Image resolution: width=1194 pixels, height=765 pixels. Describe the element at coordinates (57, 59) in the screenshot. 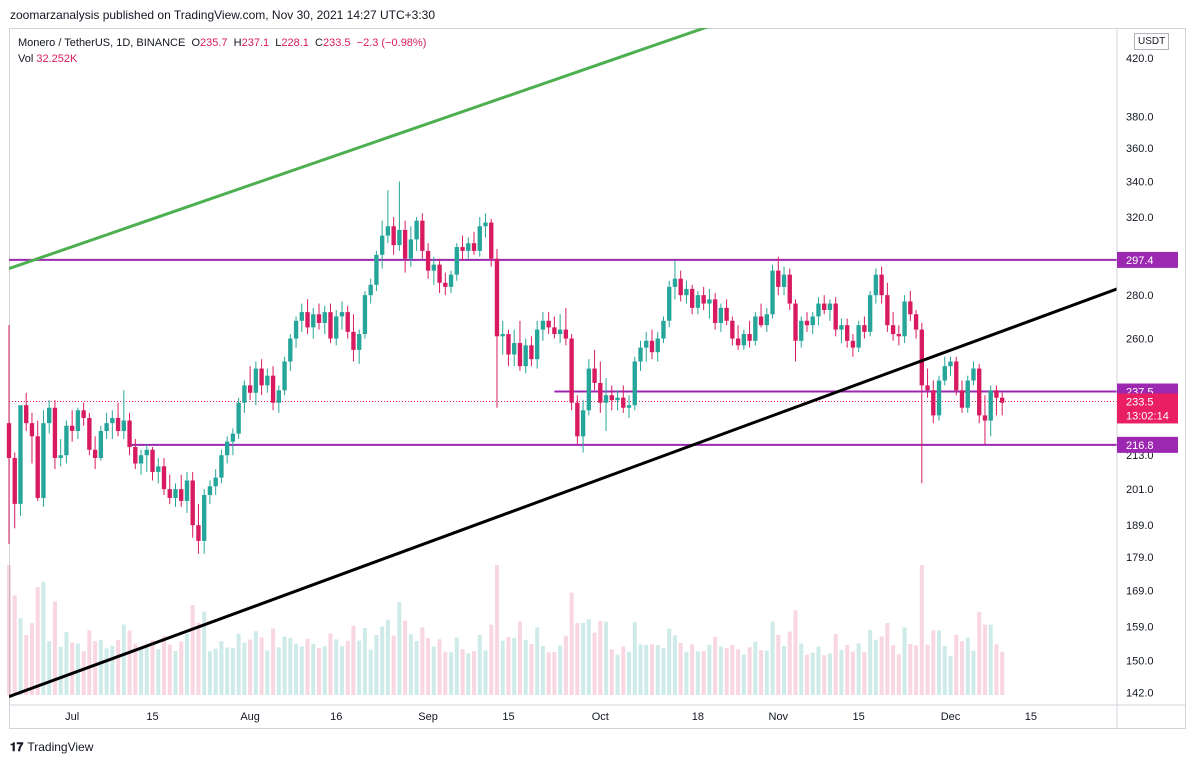

I see `volume-value: 32.252K` at that location.